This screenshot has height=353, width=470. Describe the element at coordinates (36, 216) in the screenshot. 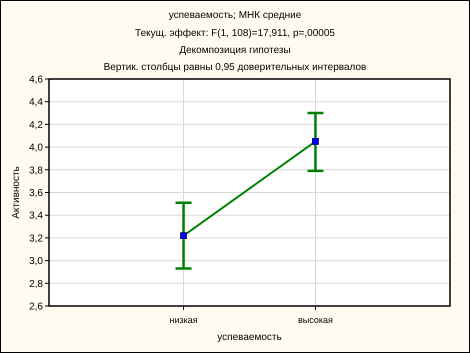

I see `y-tick-label: 3,4` at that location.